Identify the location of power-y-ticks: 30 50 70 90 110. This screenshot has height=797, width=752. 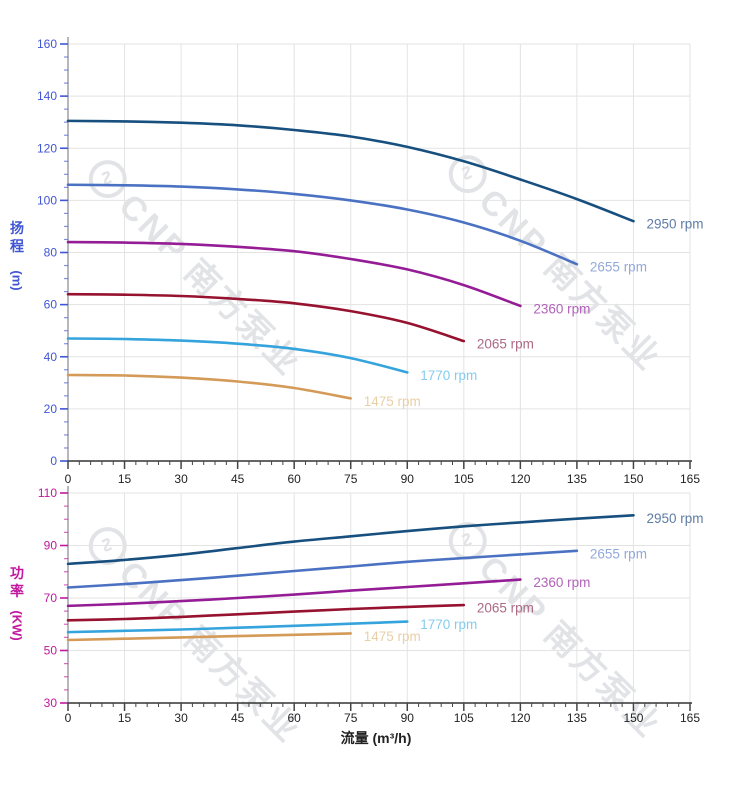
(53, 598).